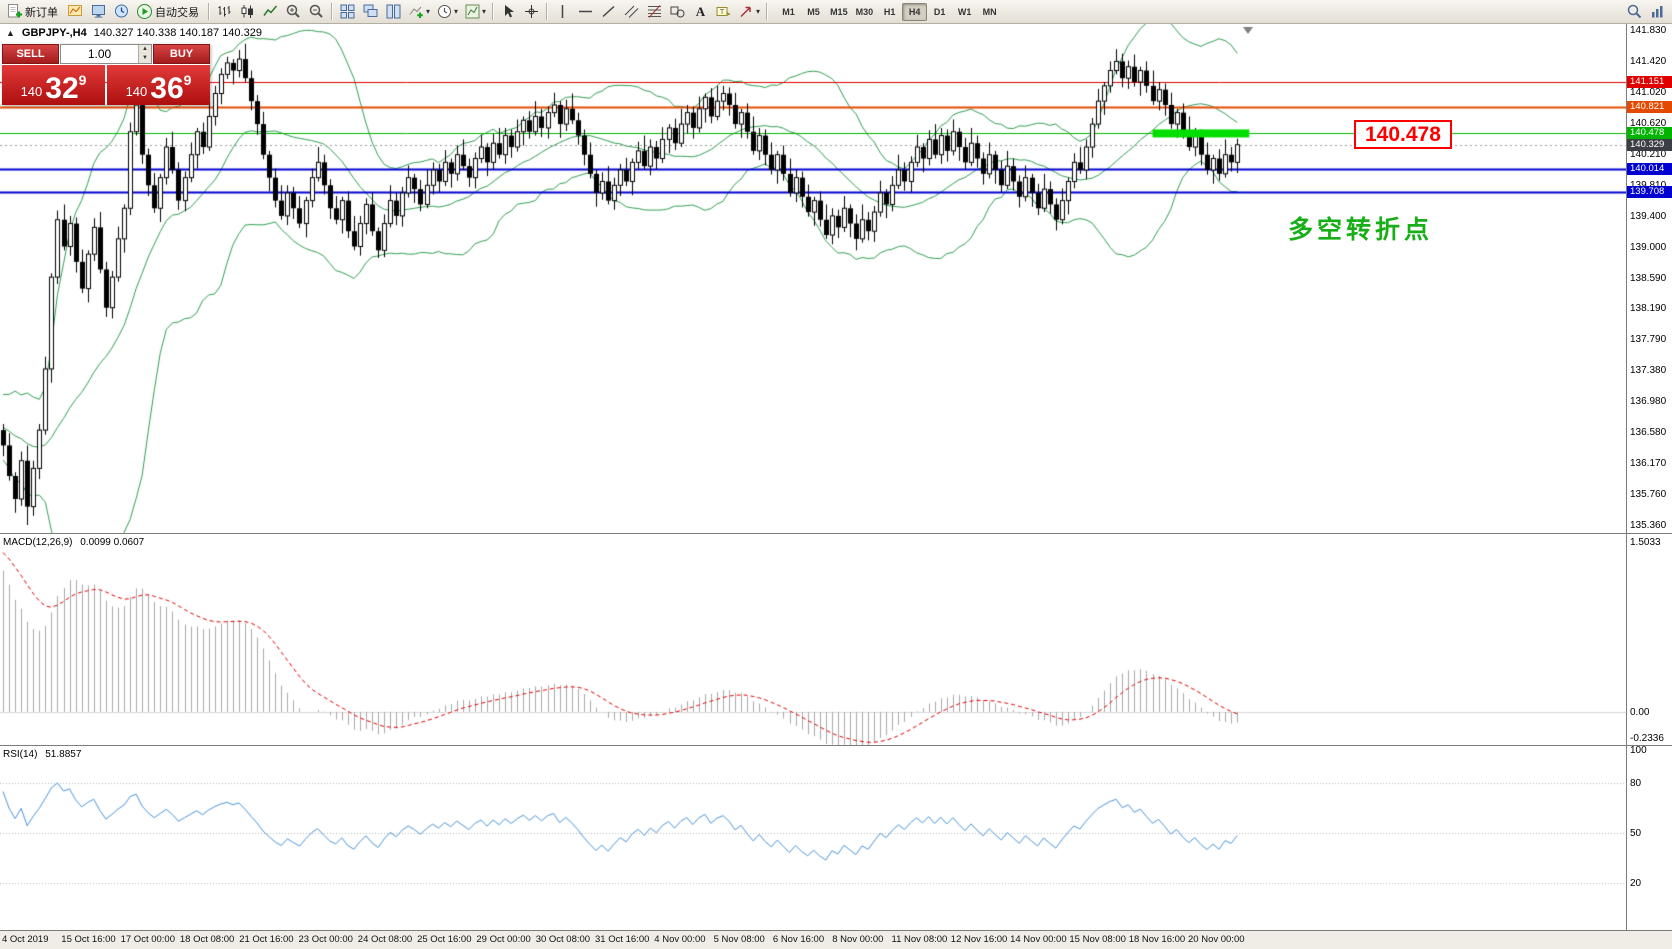  Describe the element at coordinates (33, 12) in the screenshot. I see `new-order-button: 新订单` at that location.